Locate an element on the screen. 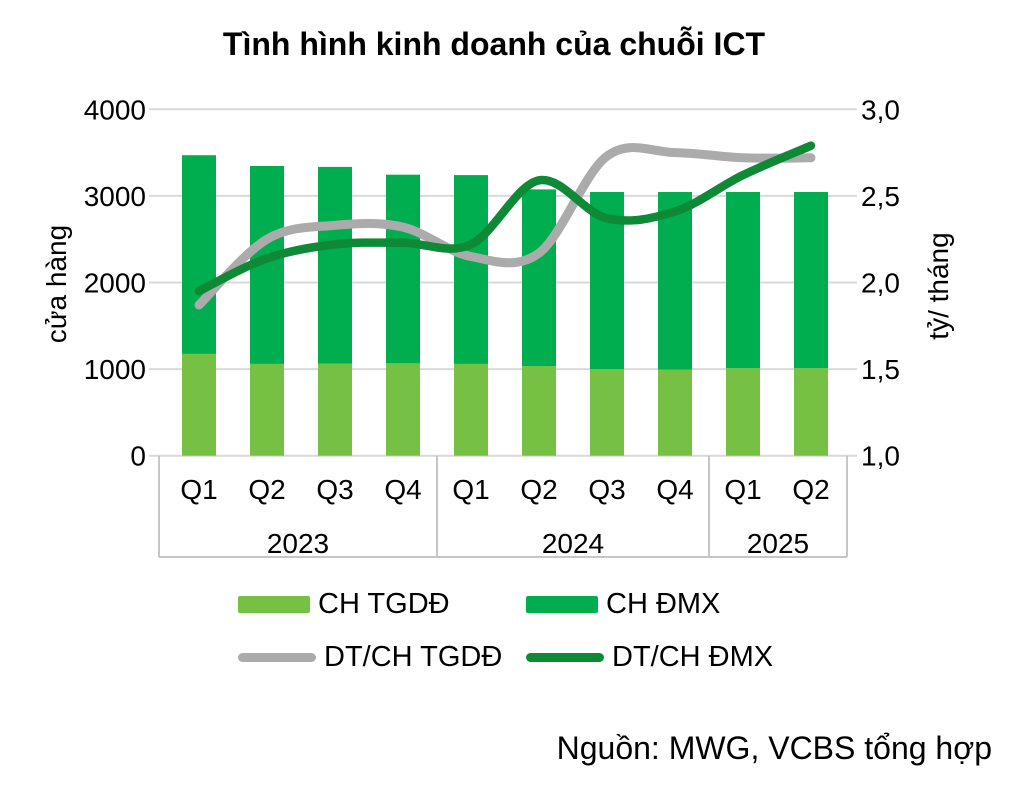 This screenshot has height=788, width=1020. legend-item-dtch-tgdd: DT/CH TGDĐ is located at coordinates (382, 657).